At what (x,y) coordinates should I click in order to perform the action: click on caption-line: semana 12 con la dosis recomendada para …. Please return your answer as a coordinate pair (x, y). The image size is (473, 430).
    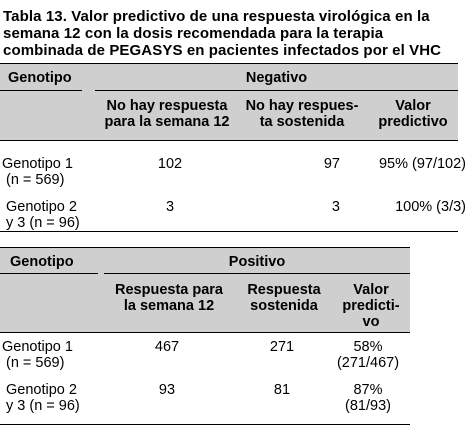
    Looking at the image, I should click on (193, 33).